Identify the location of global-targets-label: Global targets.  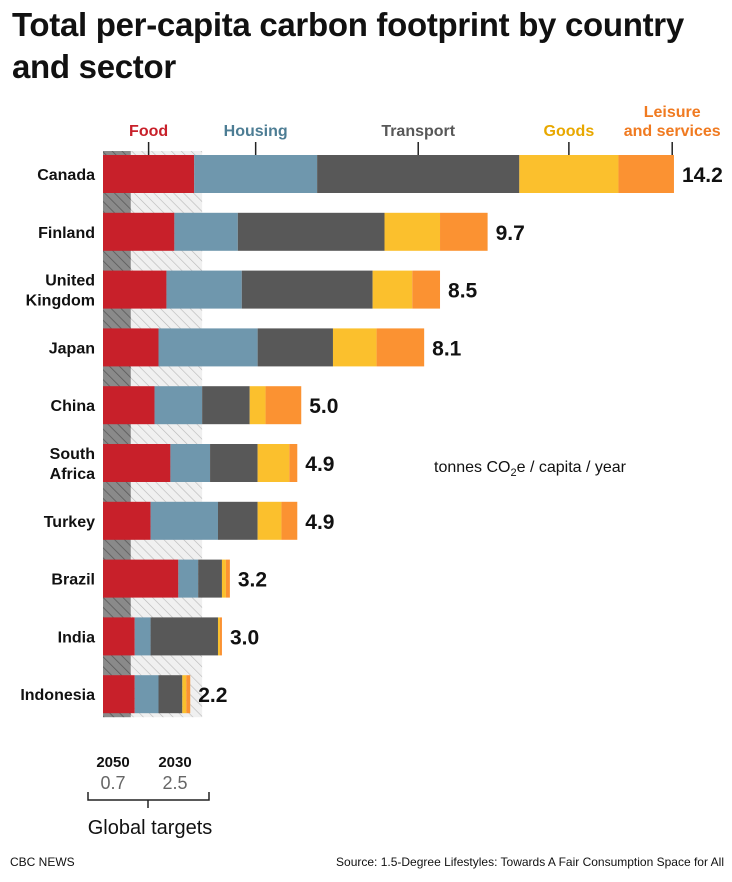
(150, 828).